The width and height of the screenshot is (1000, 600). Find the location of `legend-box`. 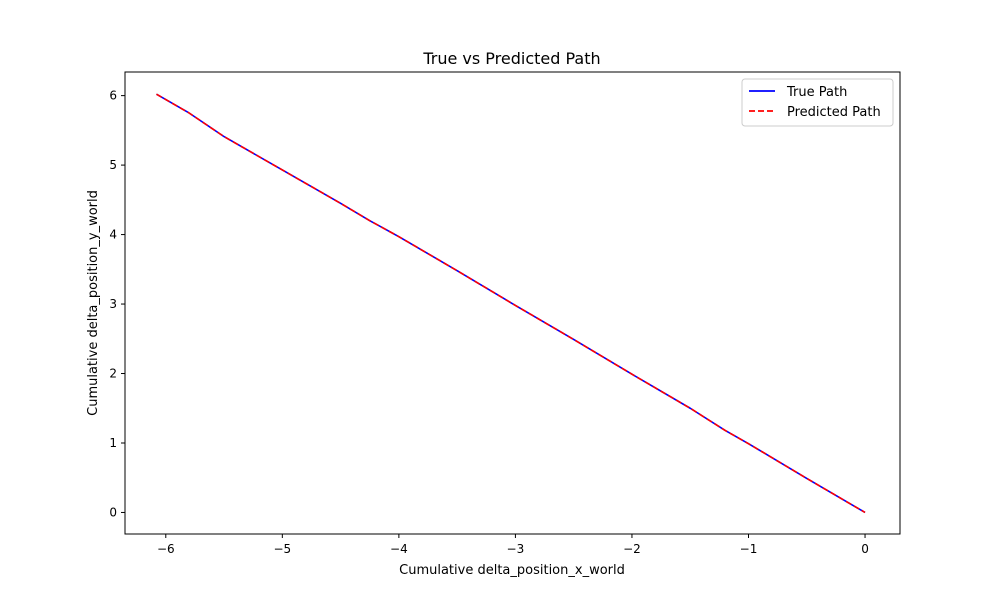

legend-box is located at coordinates (817, 102).